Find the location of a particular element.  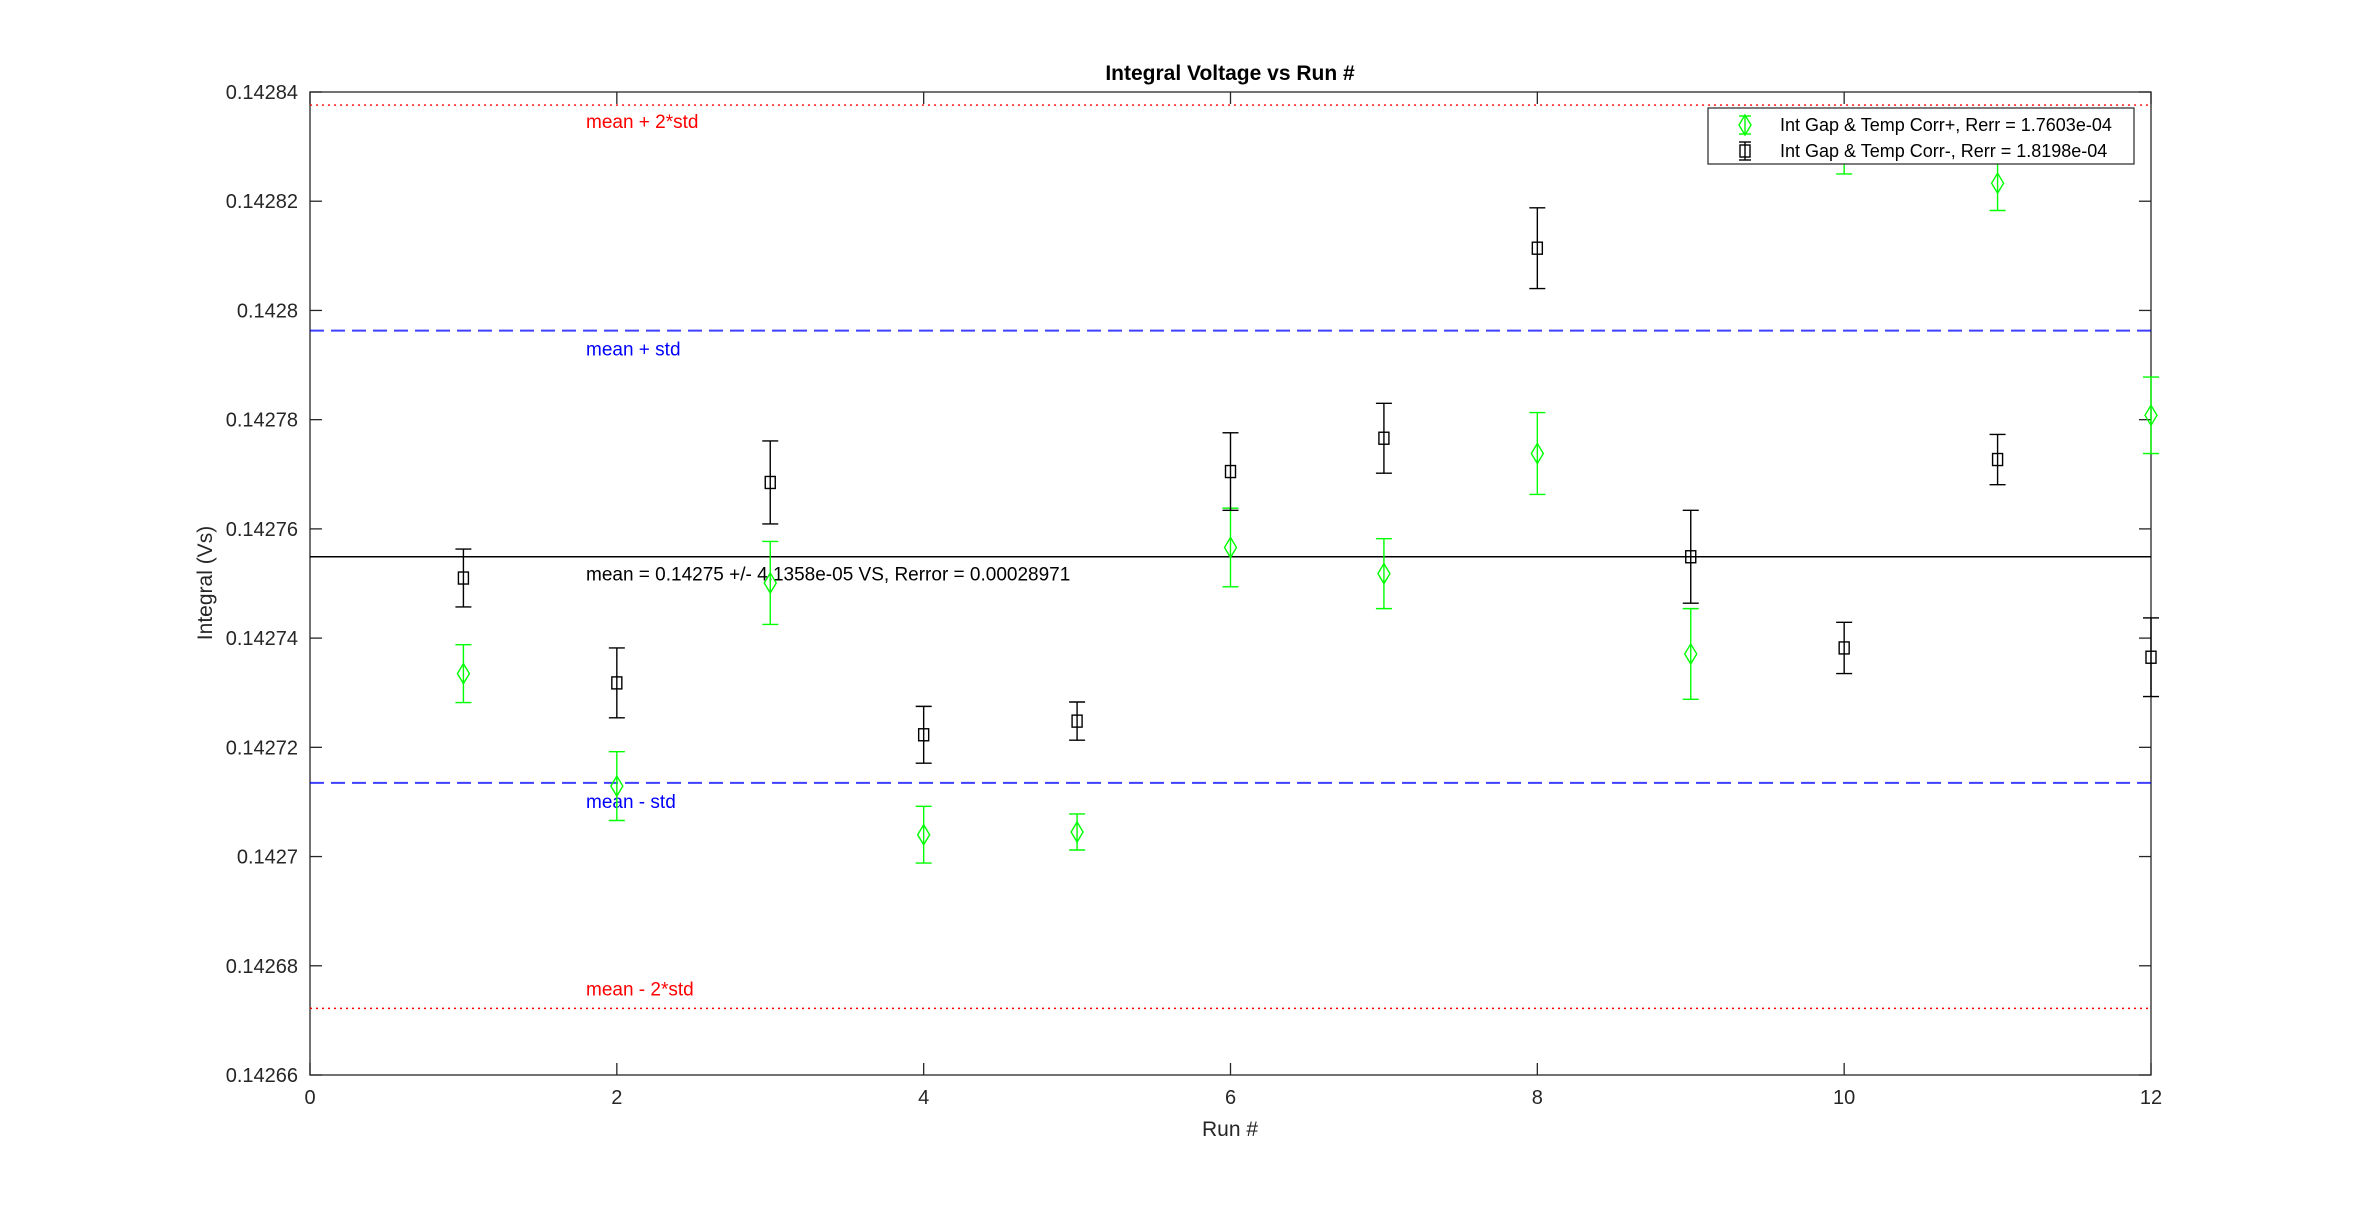

y-tick-label: 0.14276 is located at coordinates (262, 530).